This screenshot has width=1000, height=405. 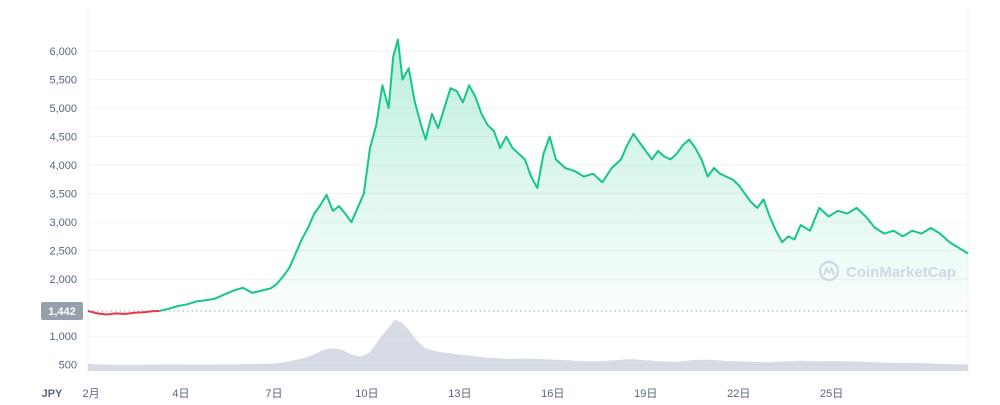 I want to click on coinmarketcap-watermark: CoinMarketCap, so click(x=887, y=271).